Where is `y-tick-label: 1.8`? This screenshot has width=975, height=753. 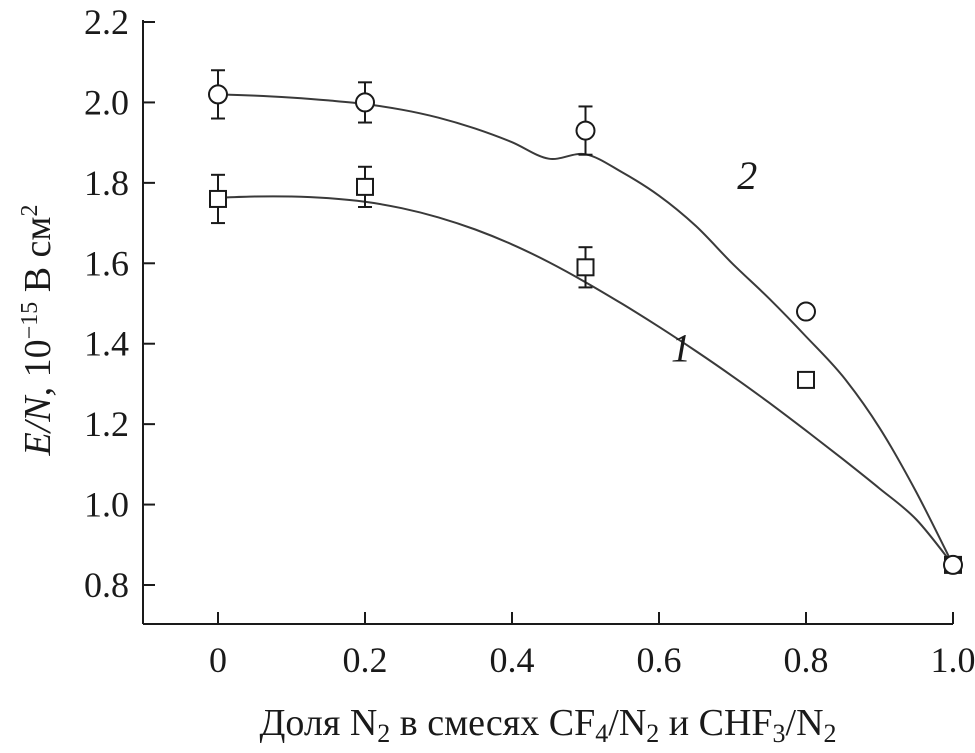
y-tick-label: 1.8 is located at coordinates (106, 183).